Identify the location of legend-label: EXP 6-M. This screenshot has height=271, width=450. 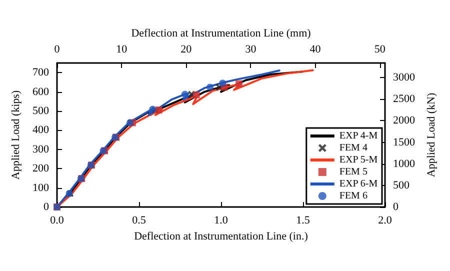
(358, 184).